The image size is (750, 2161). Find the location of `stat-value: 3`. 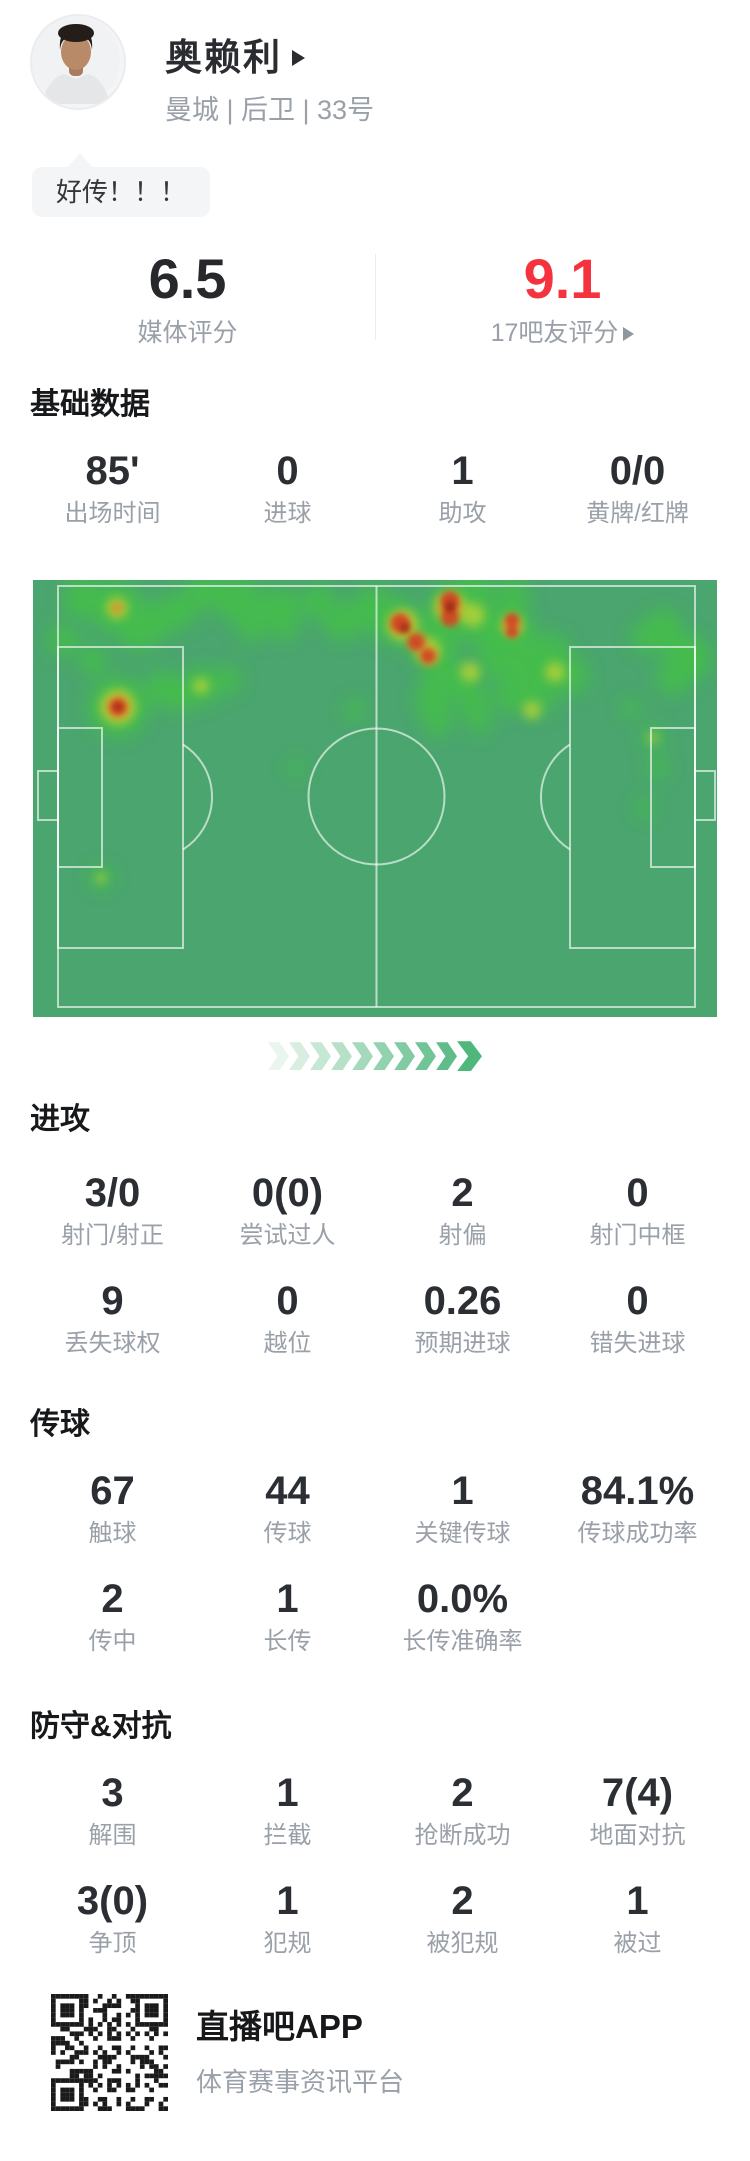

stat-value: 3 is located at coordinates (112, 1793).